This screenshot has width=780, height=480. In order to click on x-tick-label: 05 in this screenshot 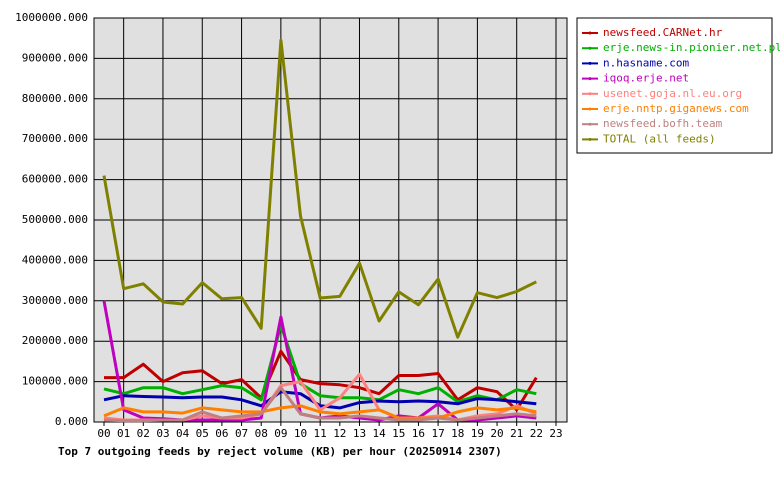, I will do `click(202, 433)`.